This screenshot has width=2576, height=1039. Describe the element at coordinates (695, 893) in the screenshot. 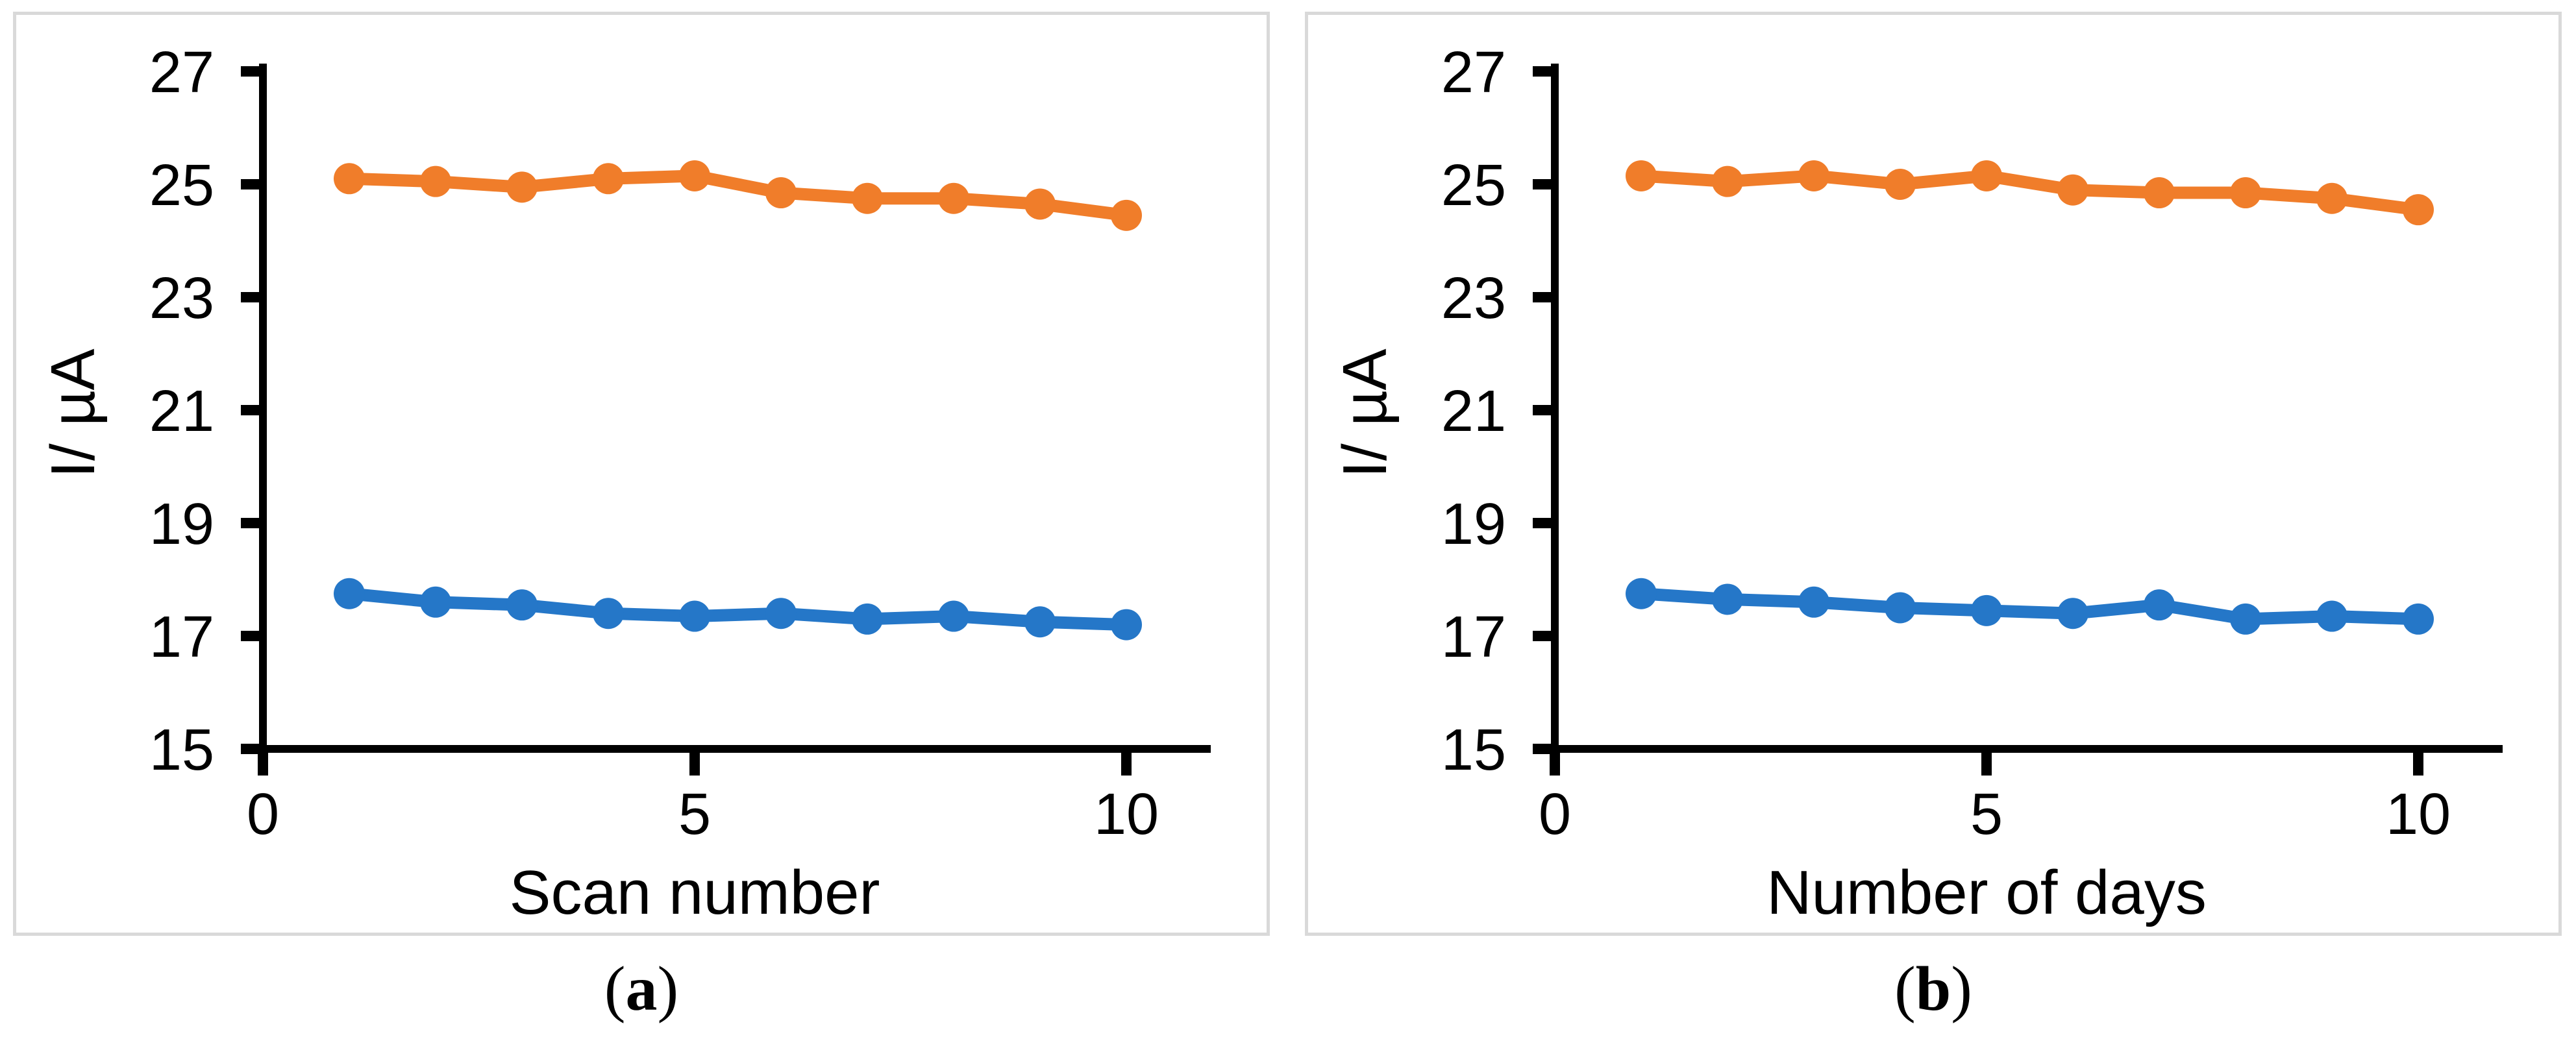

I see `x-axis-title: Scan number` at that location.